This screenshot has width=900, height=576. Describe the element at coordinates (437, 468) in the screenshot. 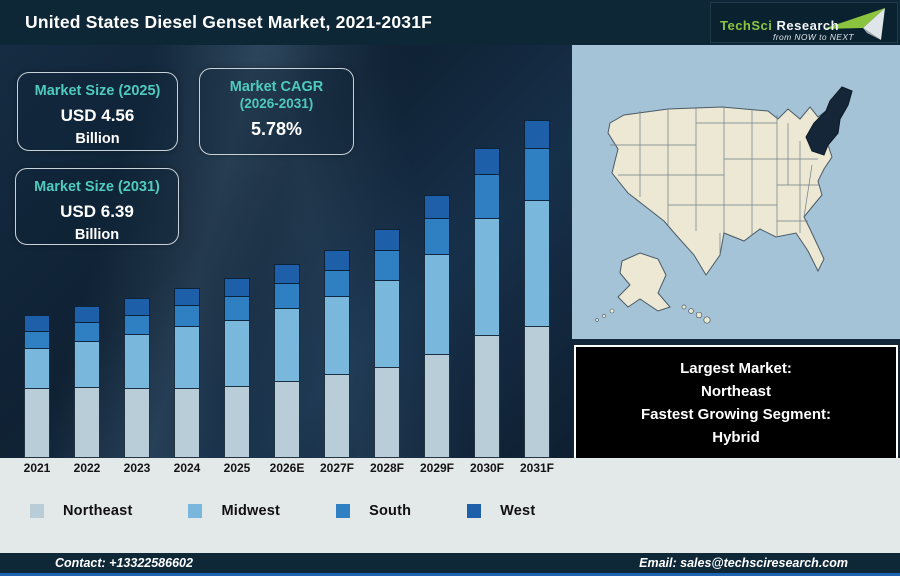

I see `x-label-2029F: 2029F` at that location.